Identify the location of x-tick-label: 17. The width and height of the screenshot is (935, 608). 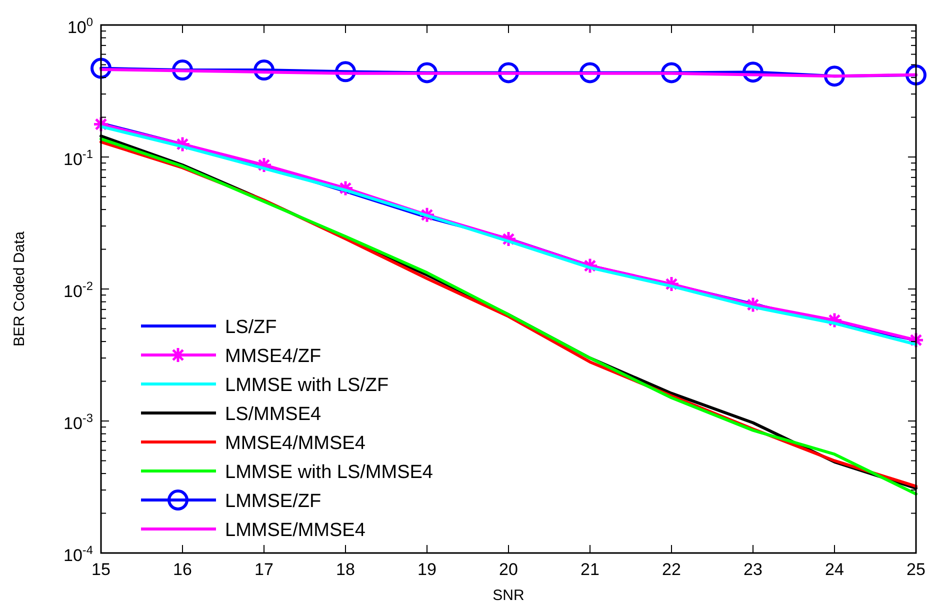
(264, 569).